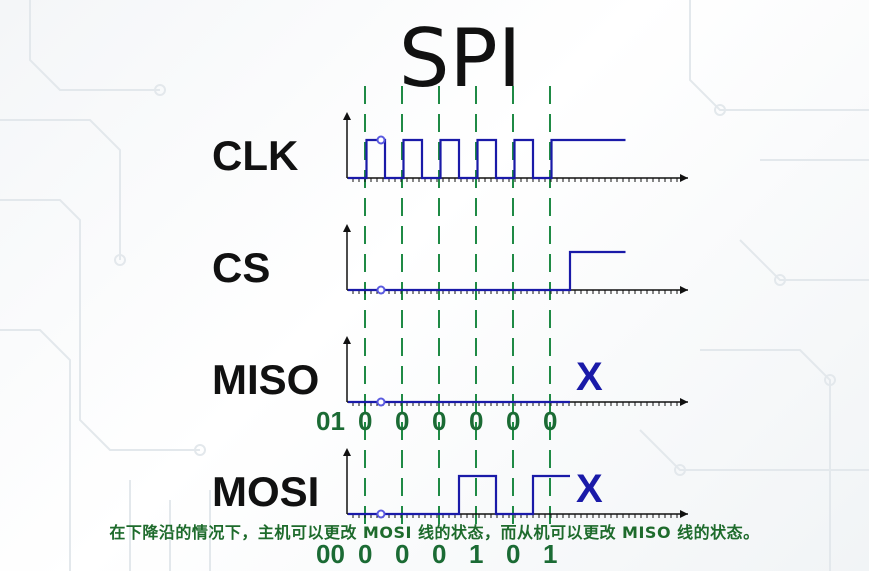  I want to click on signal-row-miso: MISO X, so click(450, 365).